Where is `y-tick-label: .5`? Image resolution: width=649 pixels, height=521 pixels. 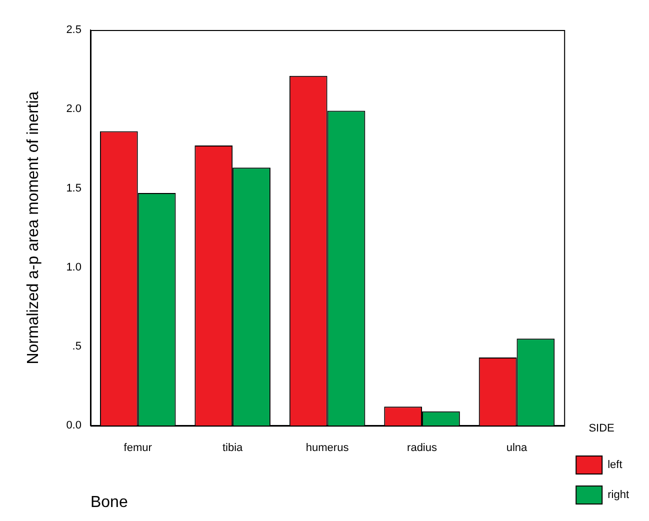
y-tick-label: .5 is located at coordinates (77, 346).